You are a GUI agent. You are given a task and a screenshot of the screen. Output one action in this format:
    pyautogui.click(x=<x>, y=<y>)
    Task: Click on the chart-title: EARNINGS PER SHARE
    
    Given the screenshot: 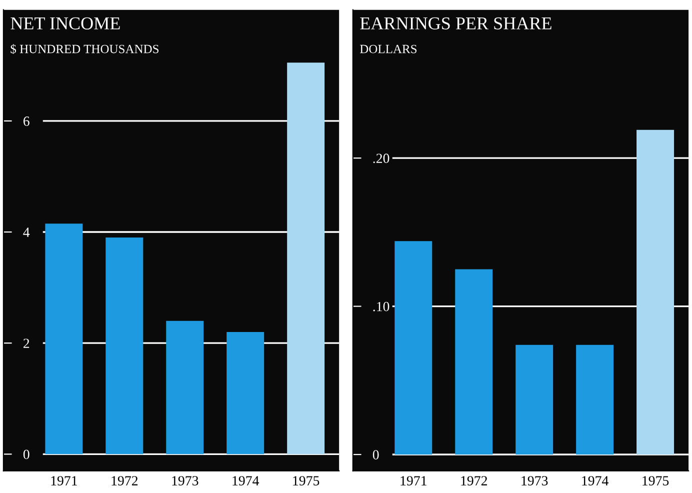 What is the action you would take?
    pyautogui.click(x=456, y=23)
    